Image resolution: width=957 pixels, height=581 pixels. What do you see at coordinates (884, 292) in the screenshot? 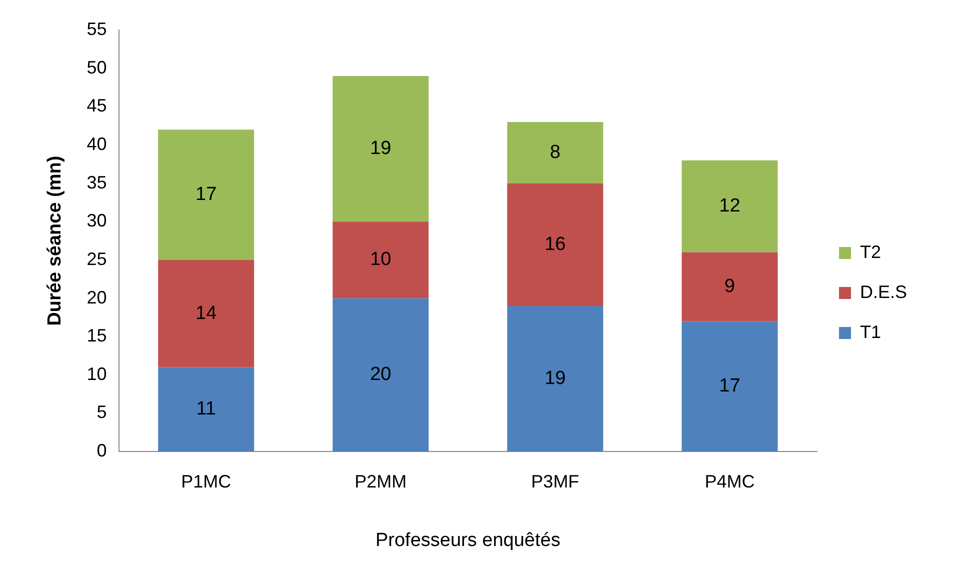
I see `legend-label: D.E.S` at bounding box center [884, 292].